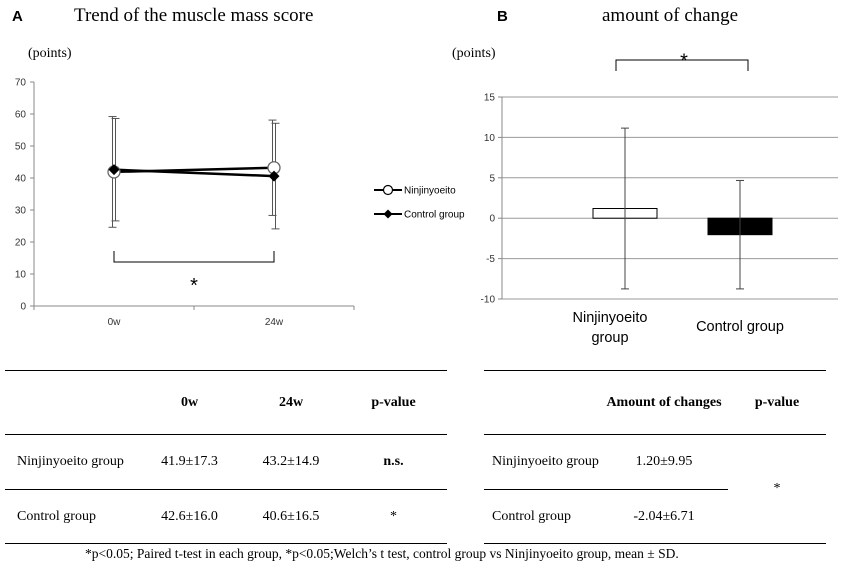  What do you see at coordinates (274, 322) in the screenshot?
I see `x-tick-label: 24w` at bounding box center [274, 322].